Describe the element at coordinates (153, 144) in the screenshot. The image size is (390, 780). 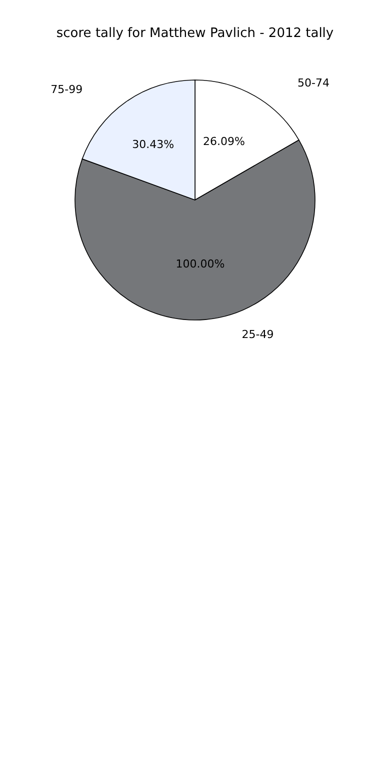
I see `data-label: 30.43%` at that location.